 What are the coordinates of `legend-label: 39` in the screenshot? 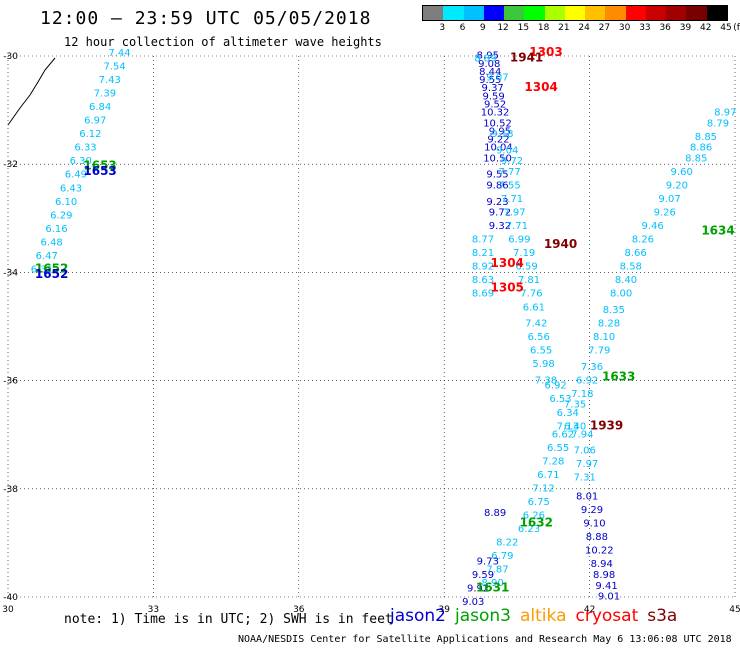 It's located at (685, 28).